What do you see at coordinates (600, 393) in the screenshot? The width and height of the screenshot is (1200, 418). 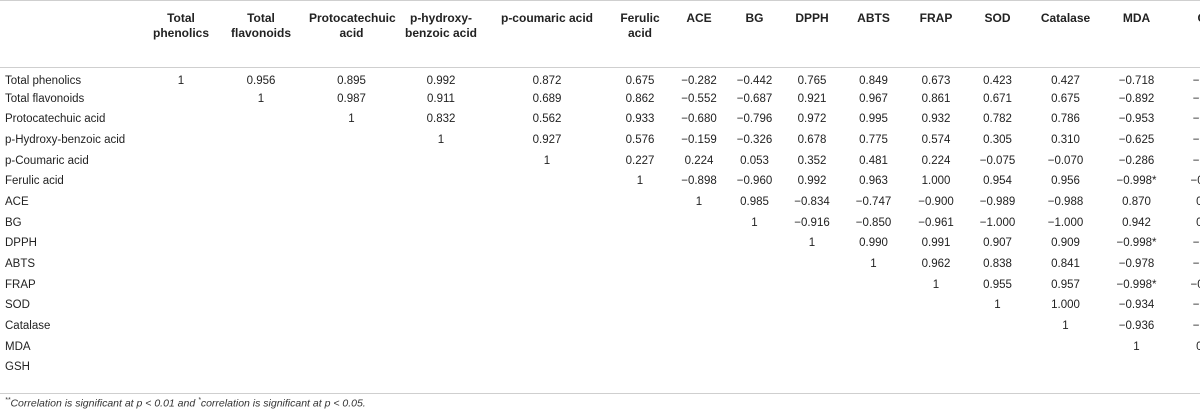 I see `footnote-divider` at bounding box center [600, 393].